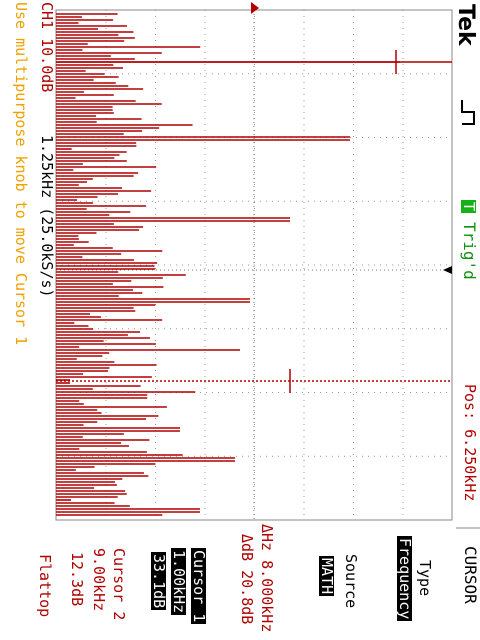  I want to click on trigger-position-icon, so click(255, 8).